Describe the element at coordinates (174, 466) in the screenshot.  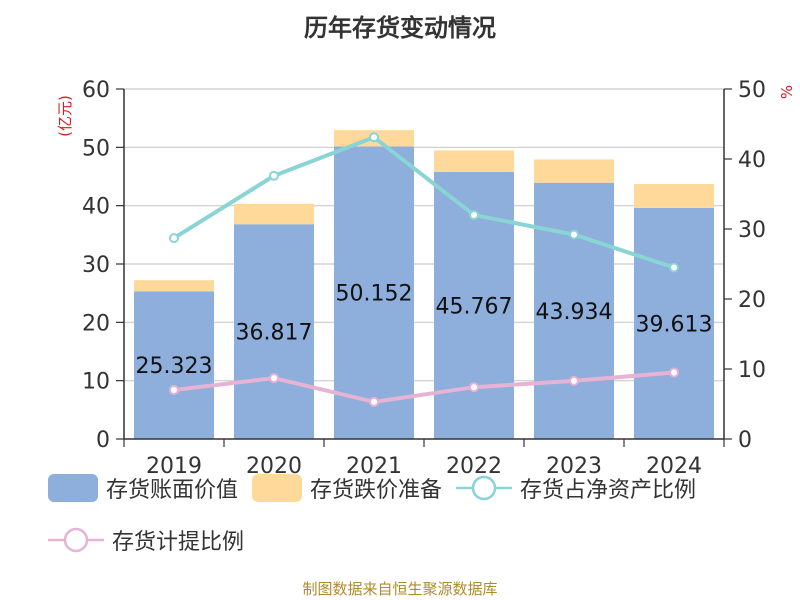
I see `x-tick-label: 2019` at that location.